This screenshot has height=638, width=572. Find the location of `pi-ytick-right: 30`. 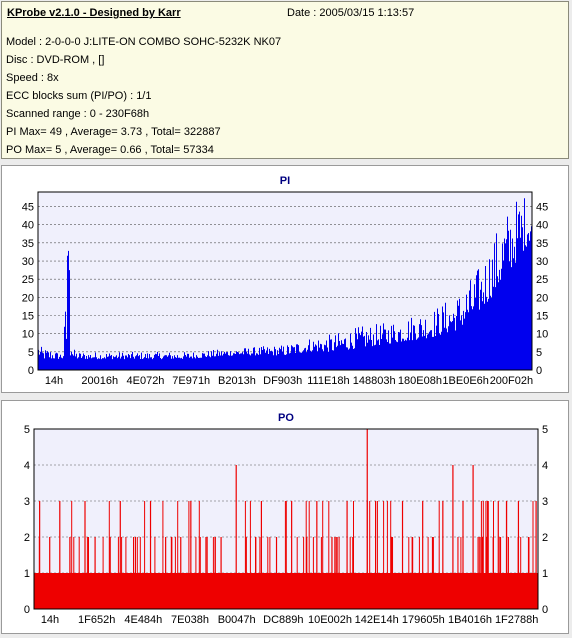

pi-ytick-right: 30 is located at coordinates (542, 262).